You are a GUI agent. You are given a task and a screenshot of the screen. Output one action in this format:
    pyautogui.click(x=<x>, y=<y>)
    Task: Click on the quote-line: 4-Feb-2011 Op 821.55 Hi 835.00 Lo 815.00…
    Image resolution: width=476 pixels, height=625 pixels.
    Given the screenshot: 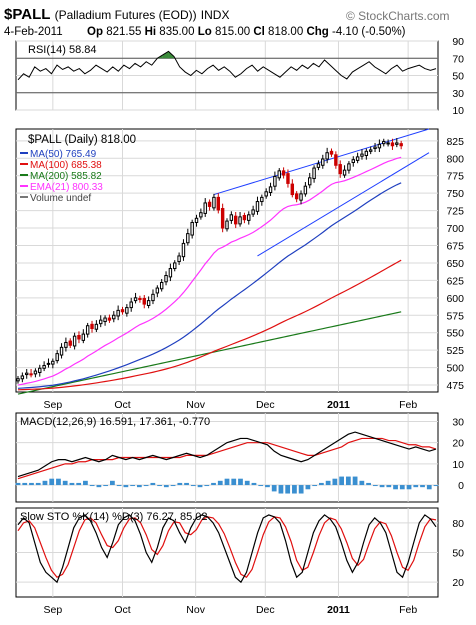 What is the action you would take?
    pyautogui.click(x=205, y=32)
    